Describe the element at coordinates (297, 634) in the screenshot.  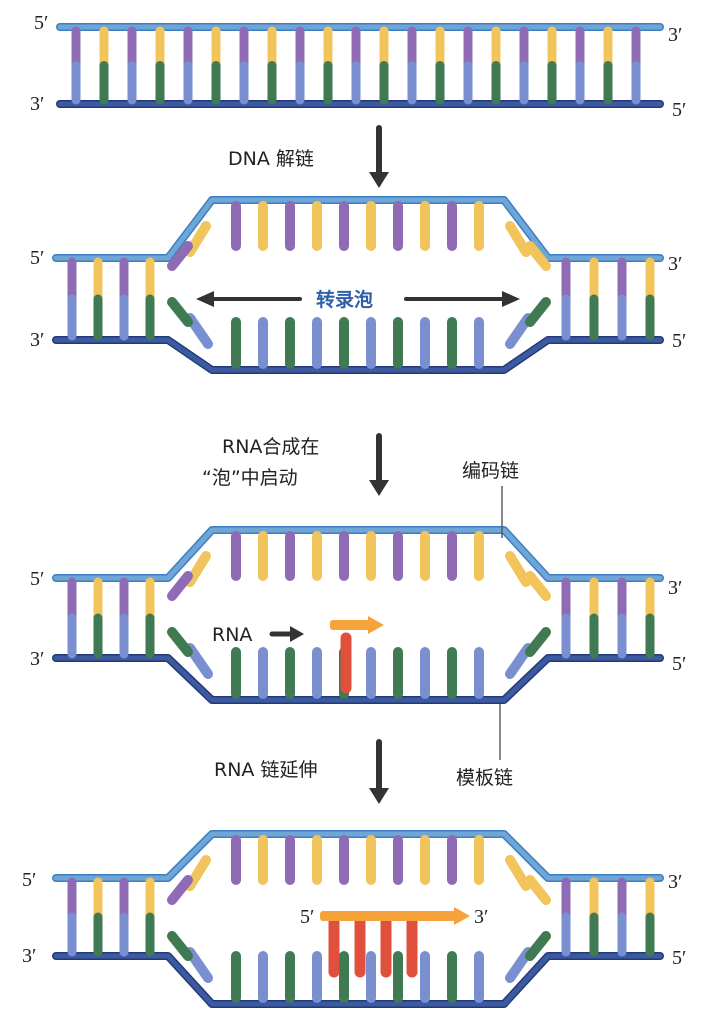
I see `right-arrow-icon-head` at that location.